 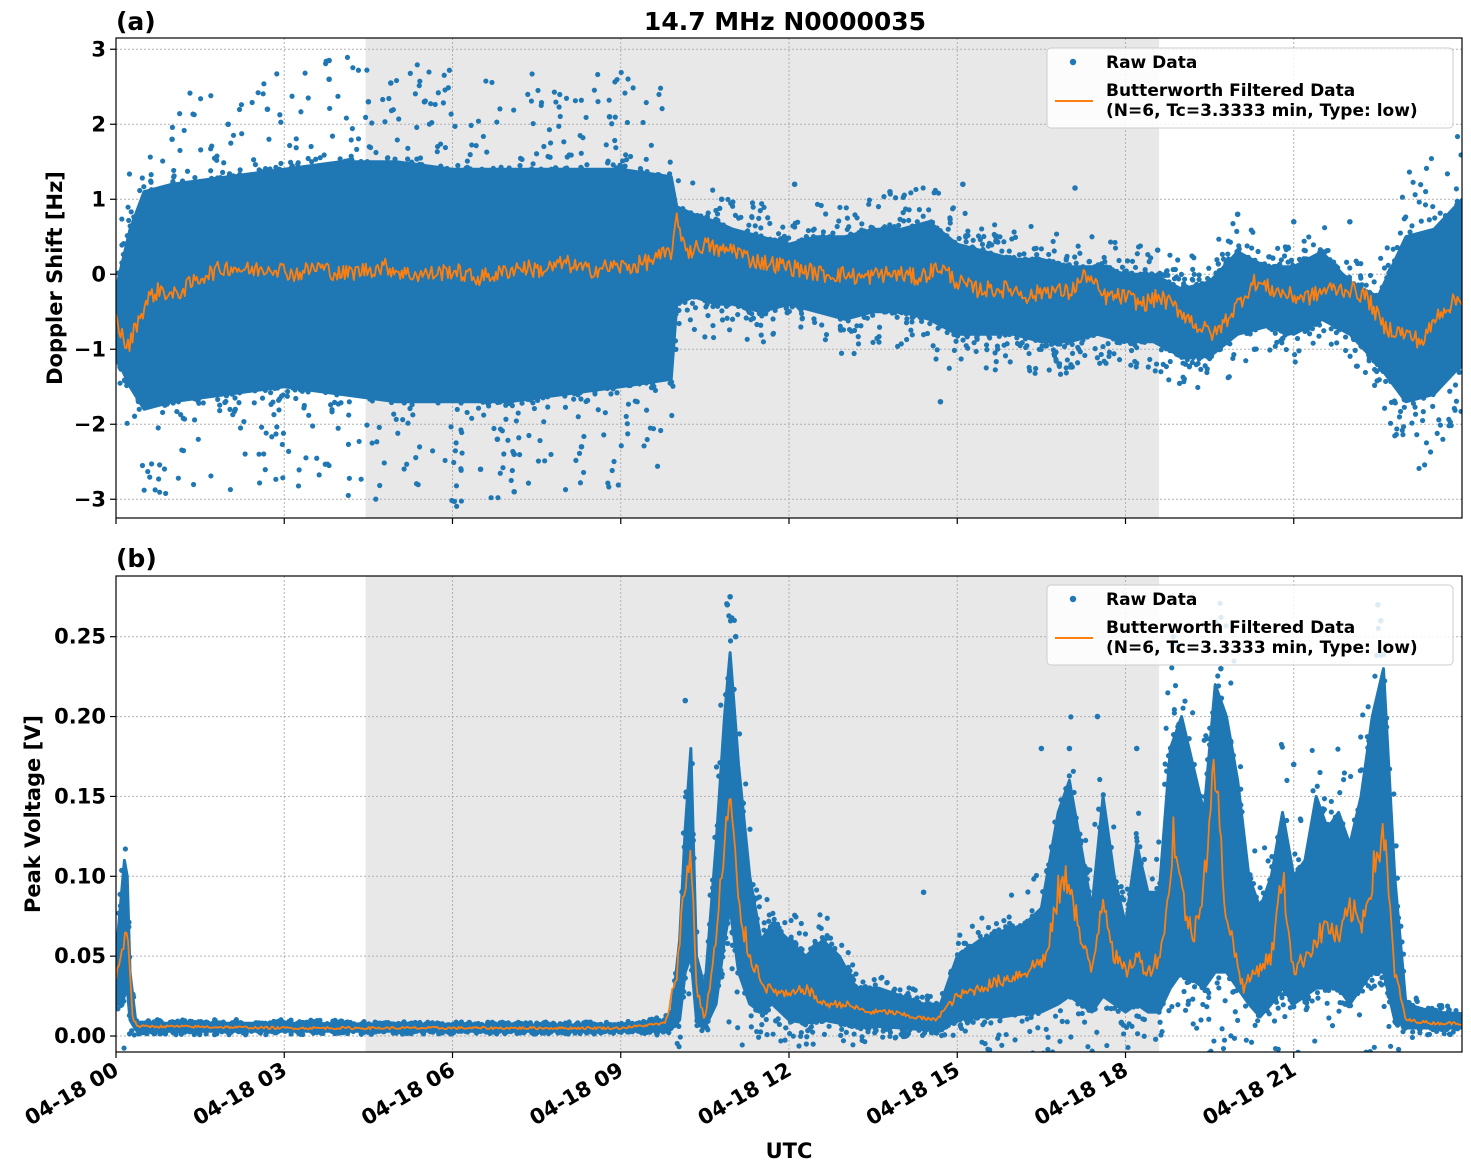 I want to click on filtered-line-a, so click(x=789, y=282).